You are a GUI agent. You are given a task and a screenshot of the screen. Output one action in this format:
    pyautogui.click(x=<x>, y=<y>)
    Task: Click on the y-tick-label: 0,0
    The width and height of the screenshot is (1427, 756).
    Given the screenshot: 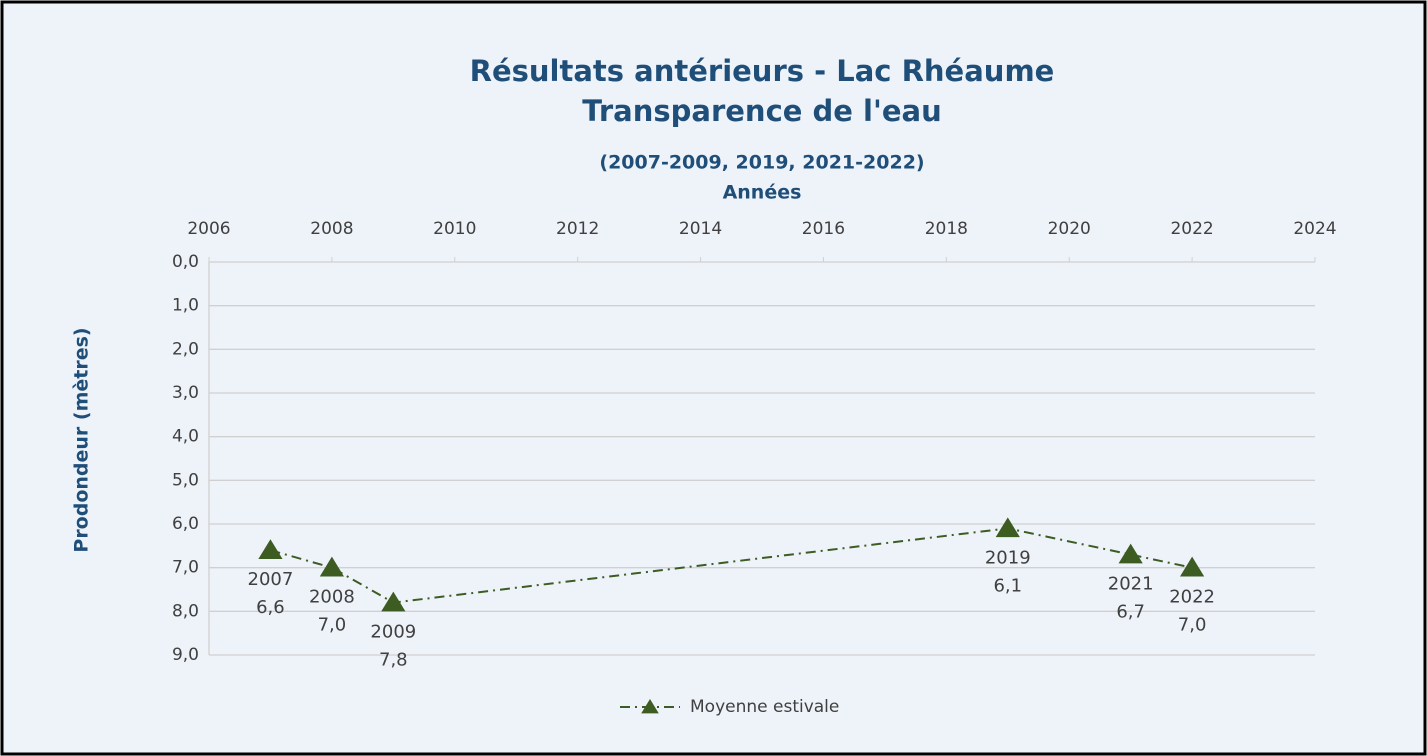 What is the action you would take?
    pyautogui.click(x=185, y=262)
    